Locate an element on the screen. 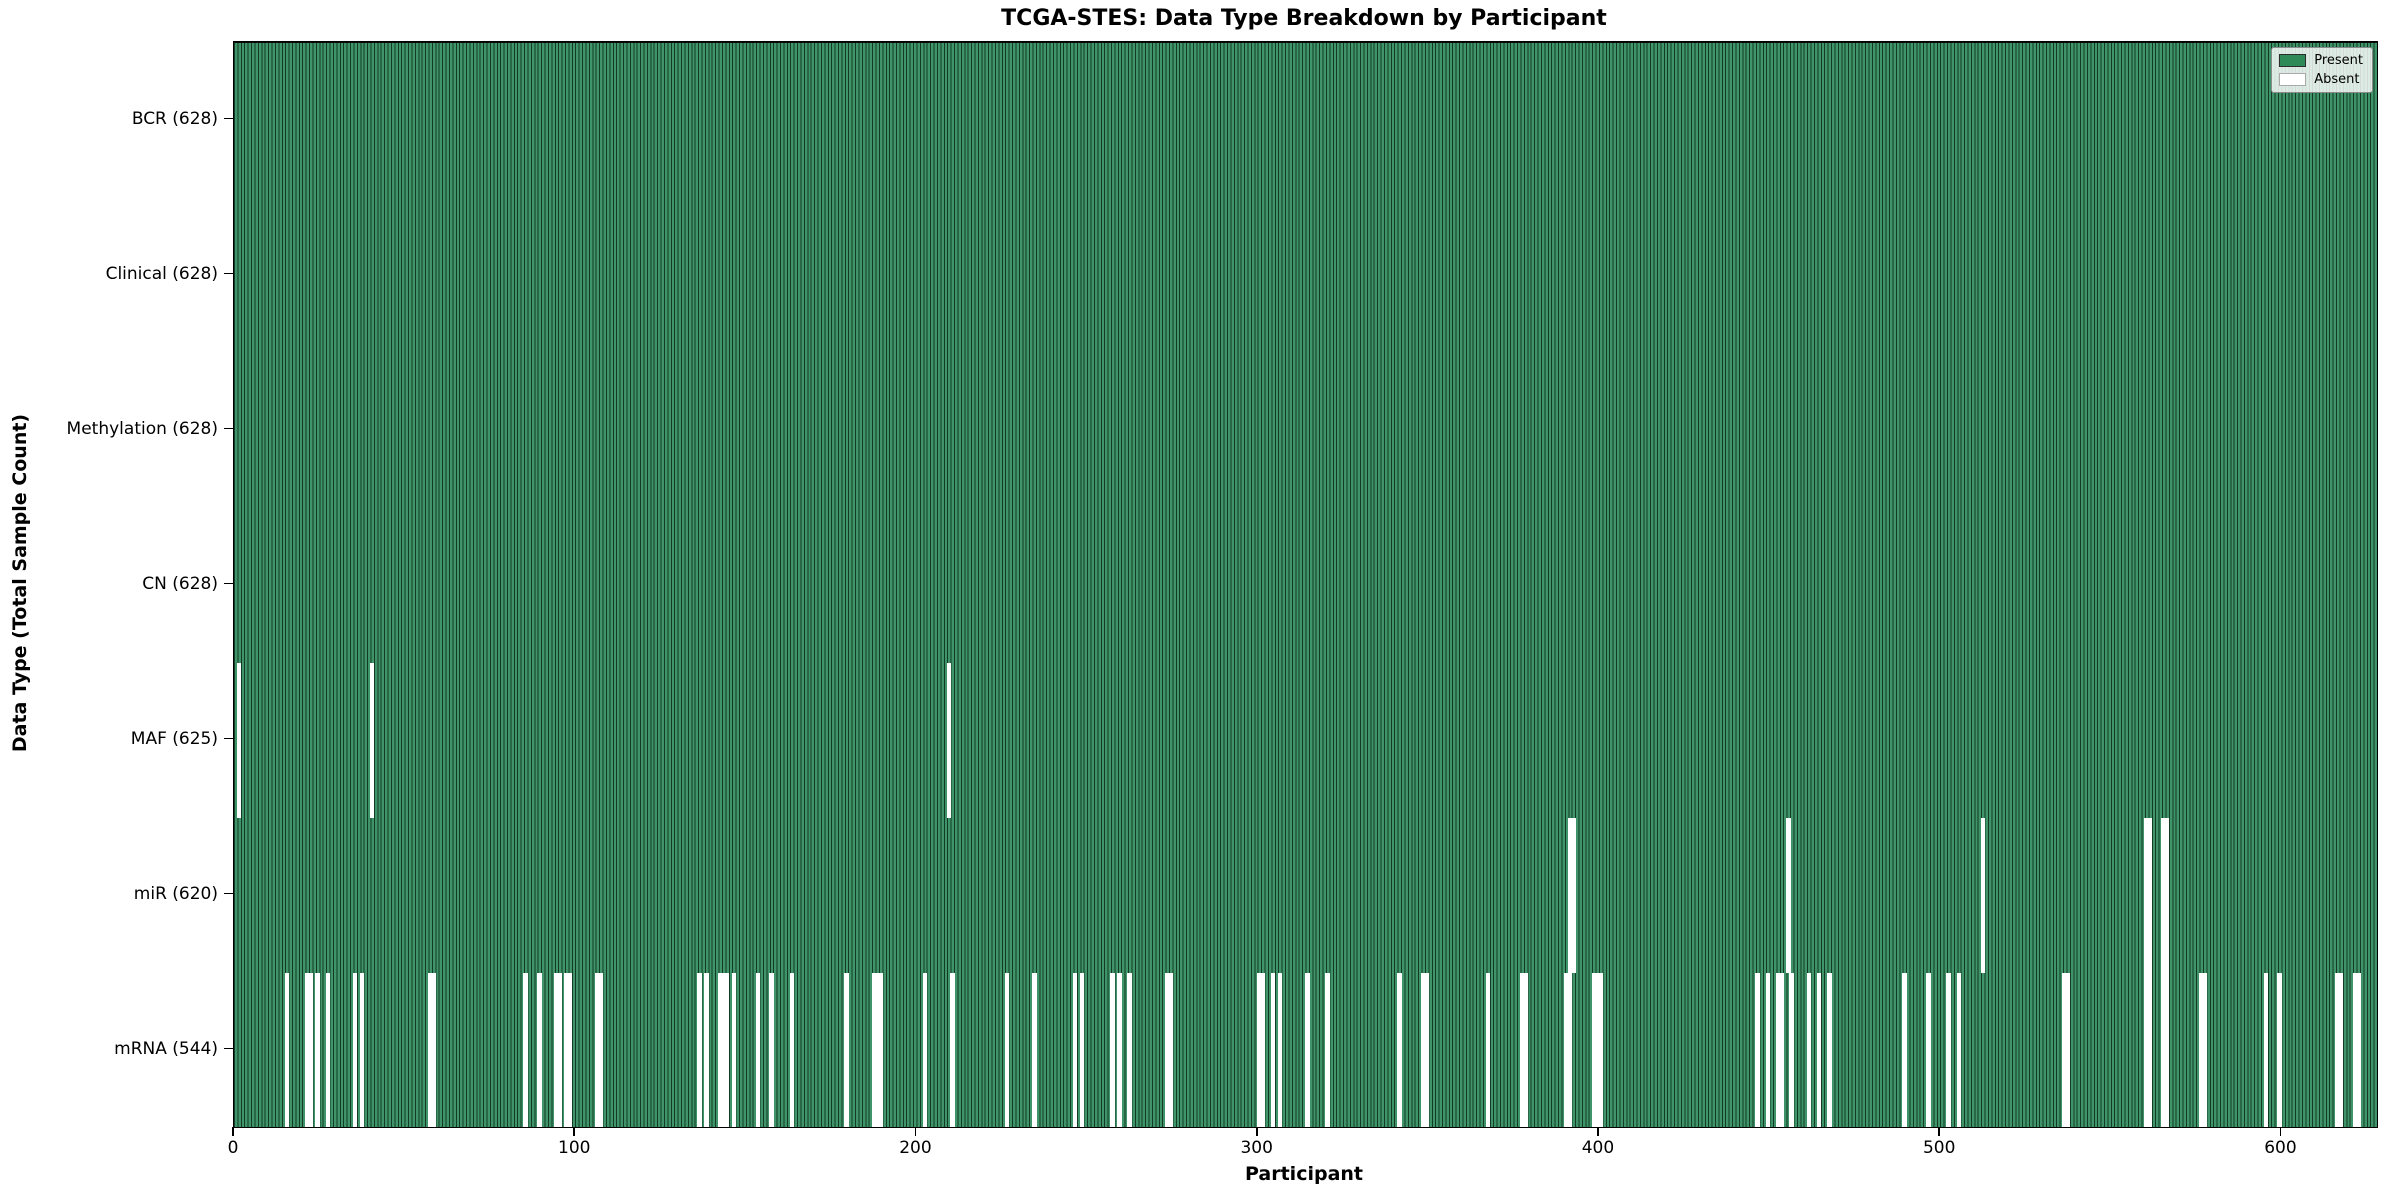 Image resolution: width=2400 pixels, height=1200 pixels. xtick-label-400: 400 is located at coordinates (1598, 1148).